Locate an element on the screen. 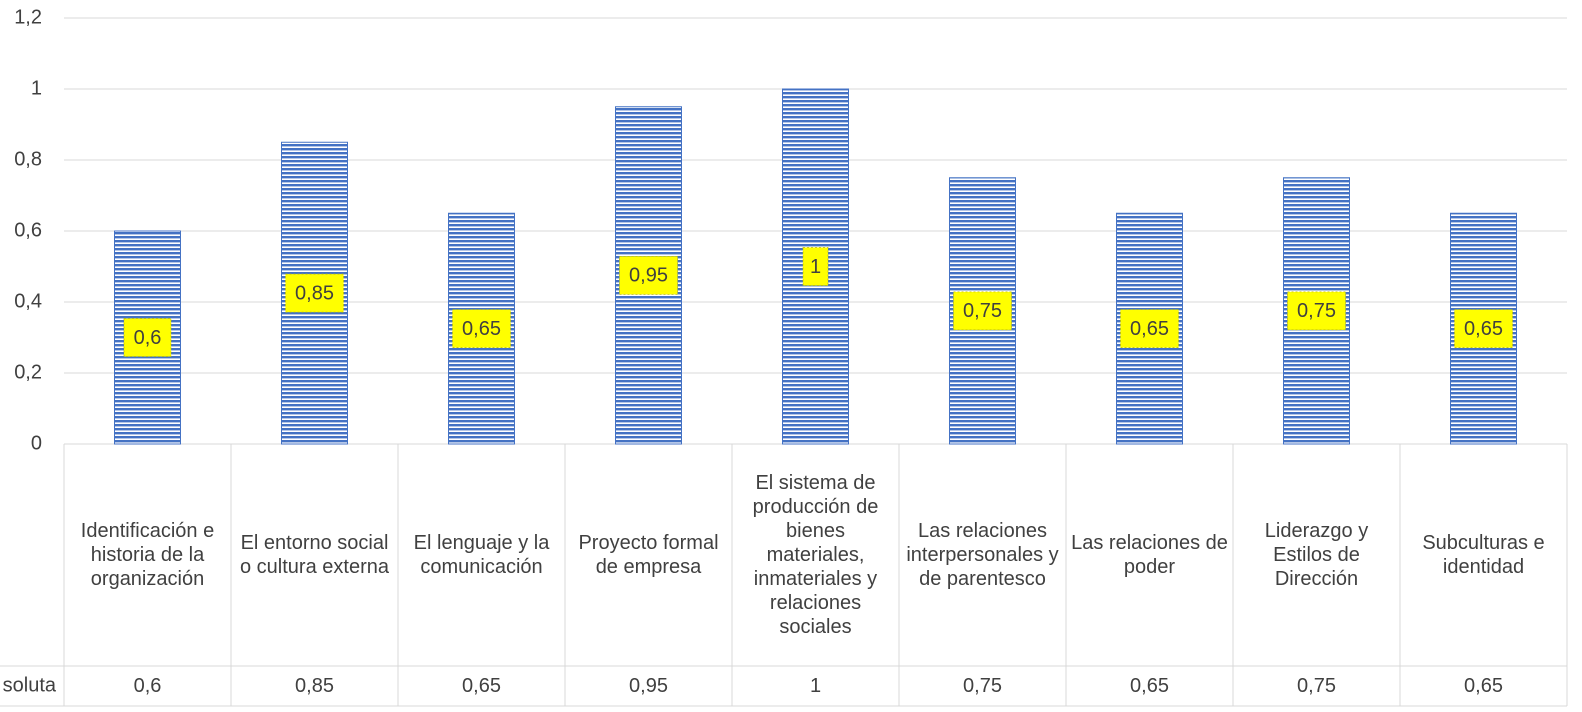 This screenshot has height=712, width=1582. category-cell: El lenguaje y la comunicación is located at coordinates (481, 555).